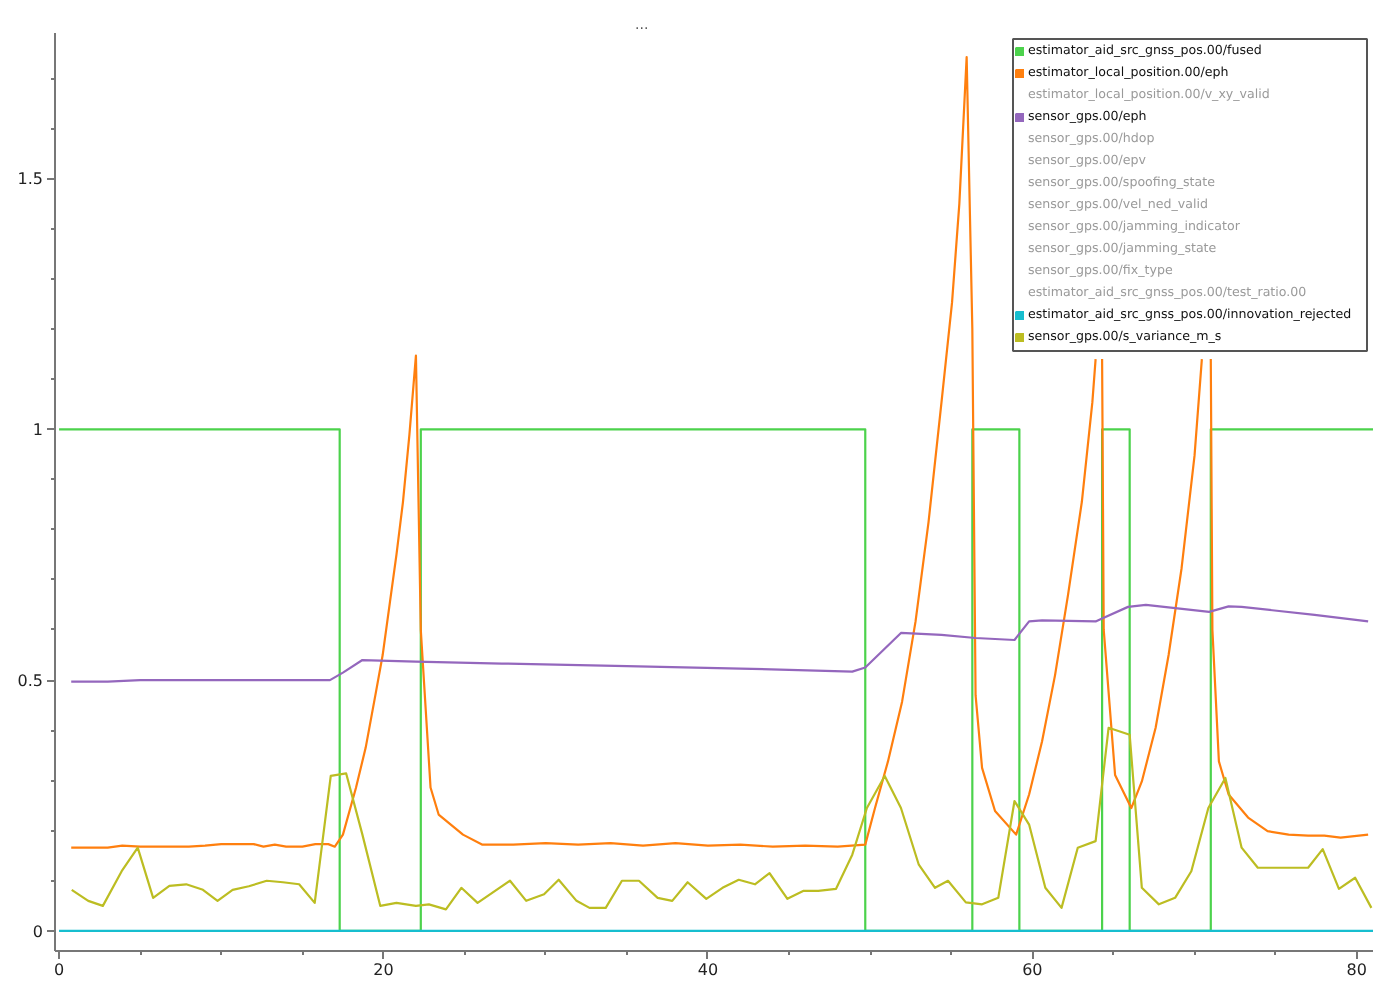 The width and height of the screenshot is (1380, 990). Describe the element at coordinates (30, 179) in the screenshot. I see `y-tick-label: 1.5` at that location.